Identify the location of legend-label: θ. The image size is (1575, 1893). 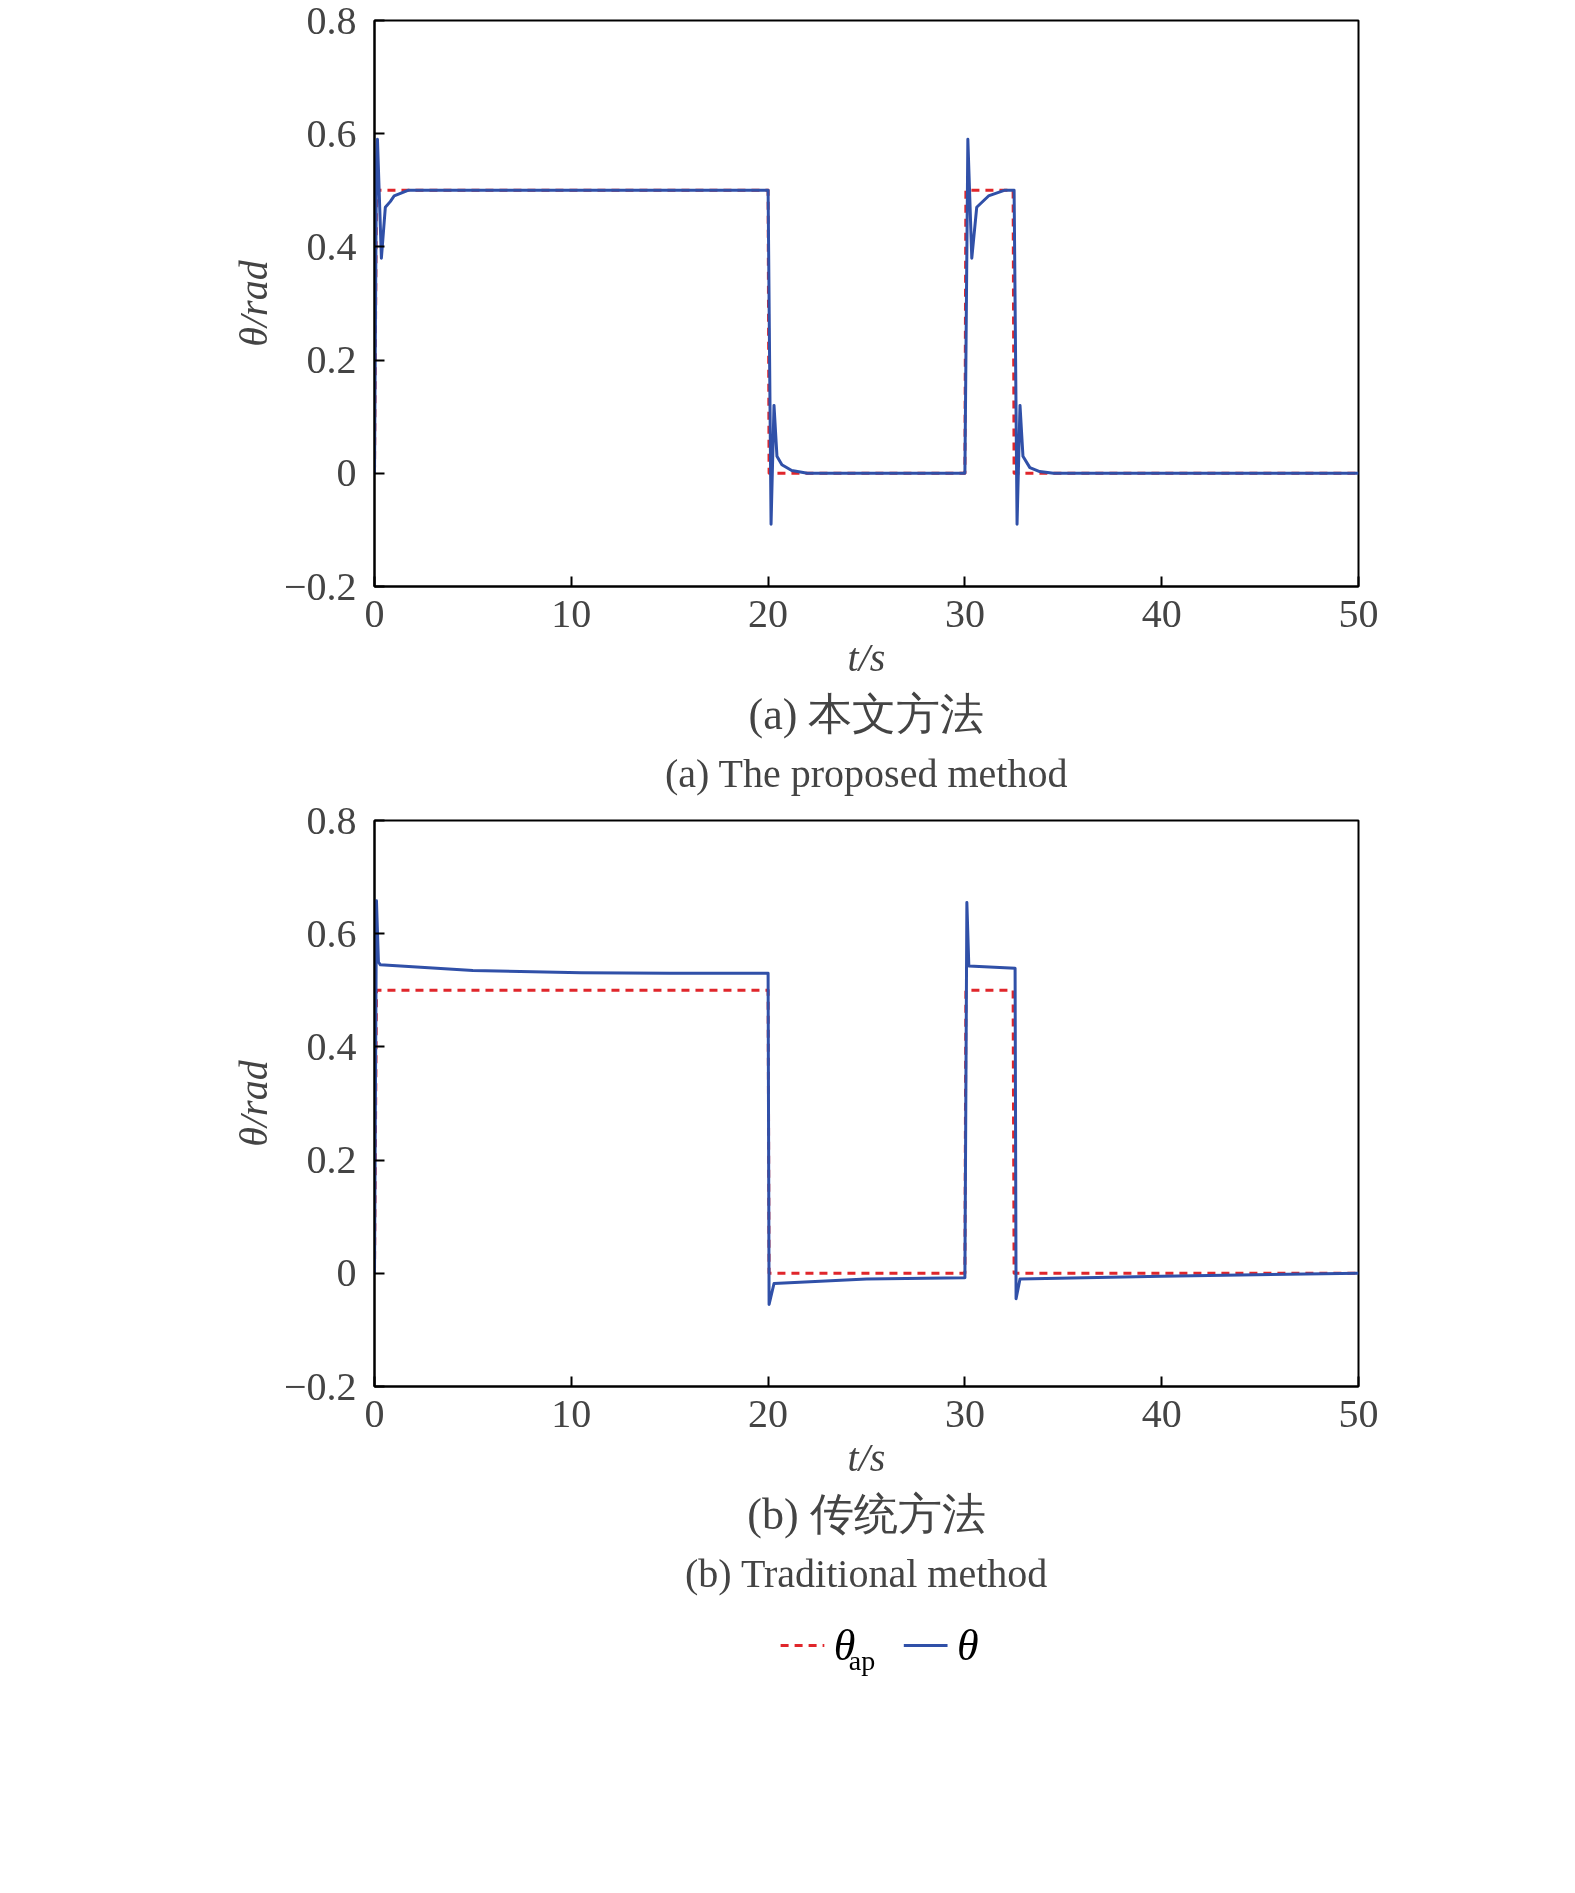
(967, 1645).